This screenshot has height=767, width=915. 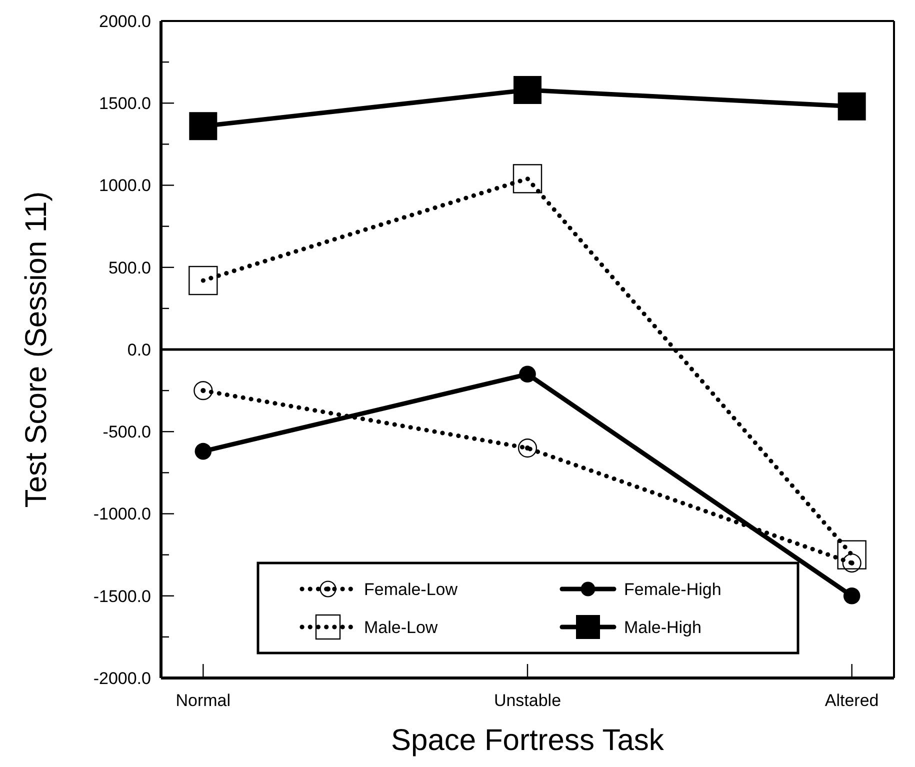 I want to click on y-tick-label: -500.0, so click(x=126, y=432).